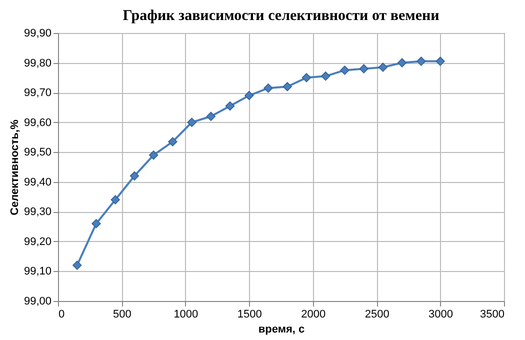 Image resolution: width=525 pixels, height=340 pixels. I want to click on y-tick-label: 99,30, so click(38, 212).